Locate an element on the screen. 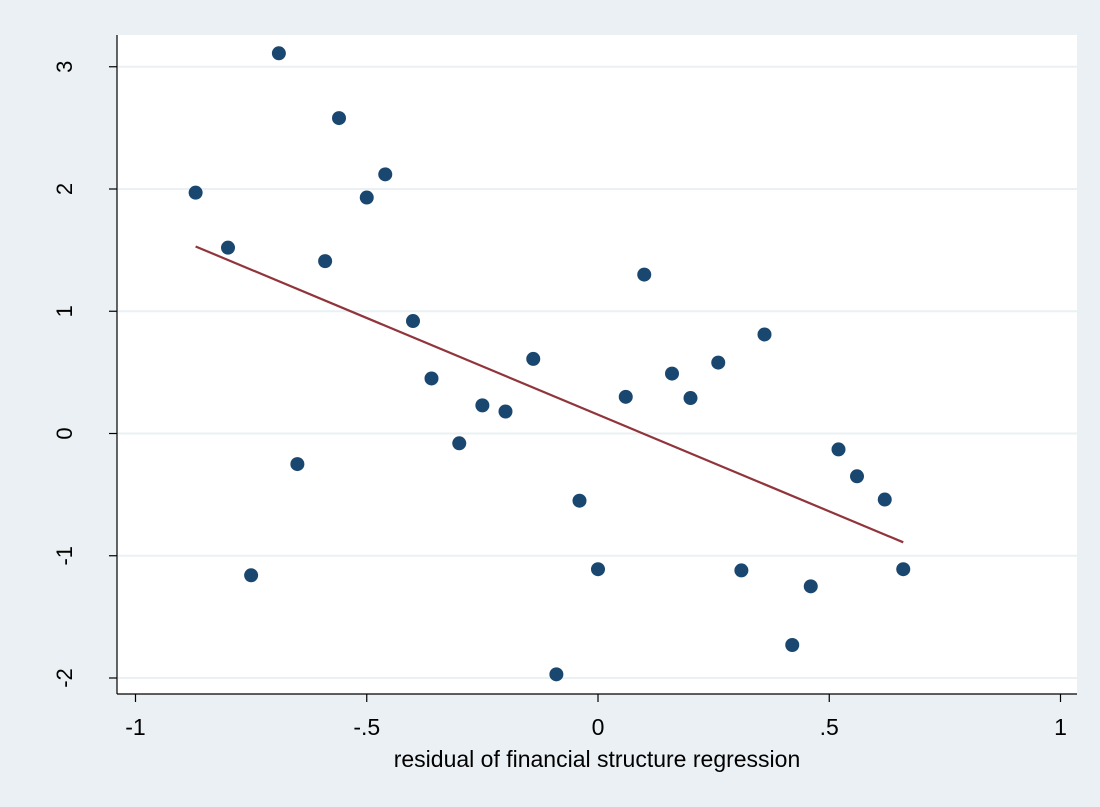 This screenshot has height=807, width=1100. x-tick-label: -.5 is located at coordinates (366, 727).